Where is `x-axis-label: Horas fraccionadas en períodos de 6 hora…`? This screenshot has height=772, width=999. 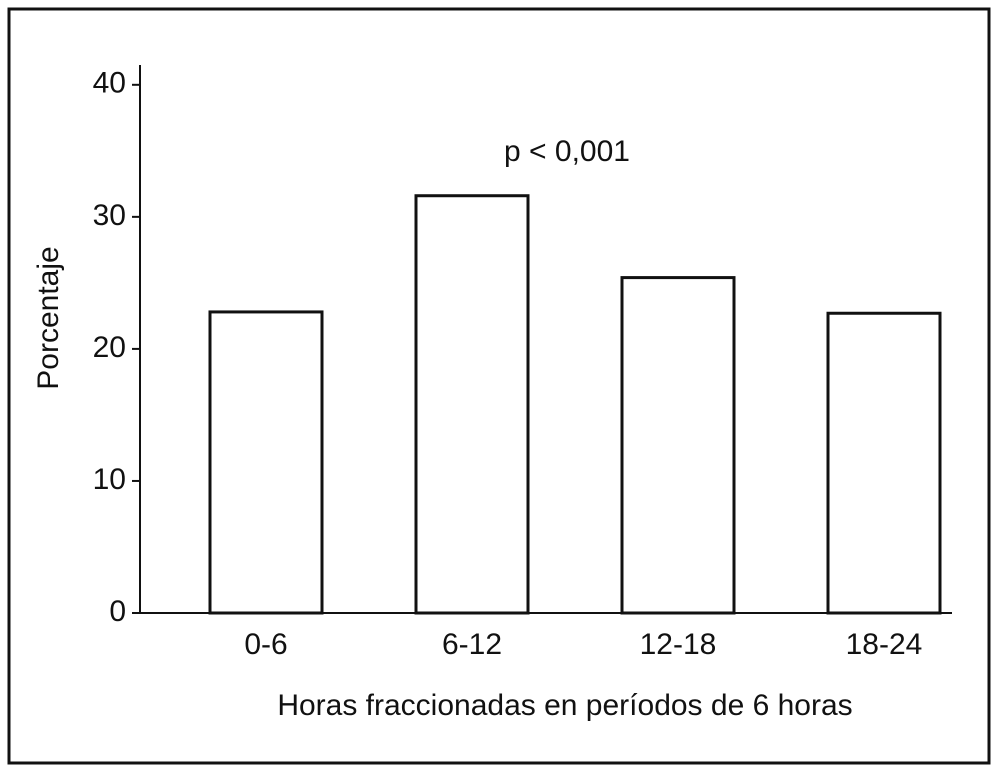 x-axis-label: Horas fraccionadas en períodos de 6 hora… is located at coordinates (564, 705).